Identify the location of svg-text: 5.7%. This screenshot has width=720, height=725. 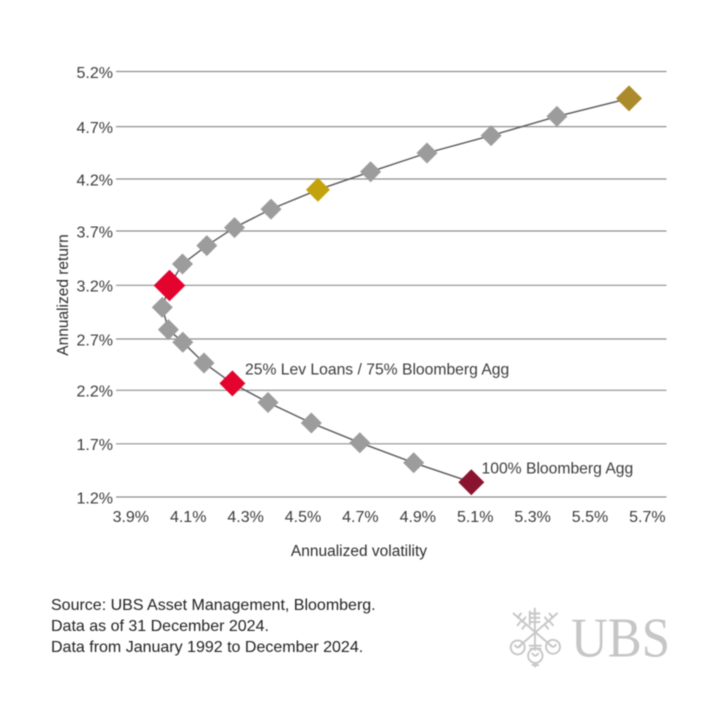
(647, 517).